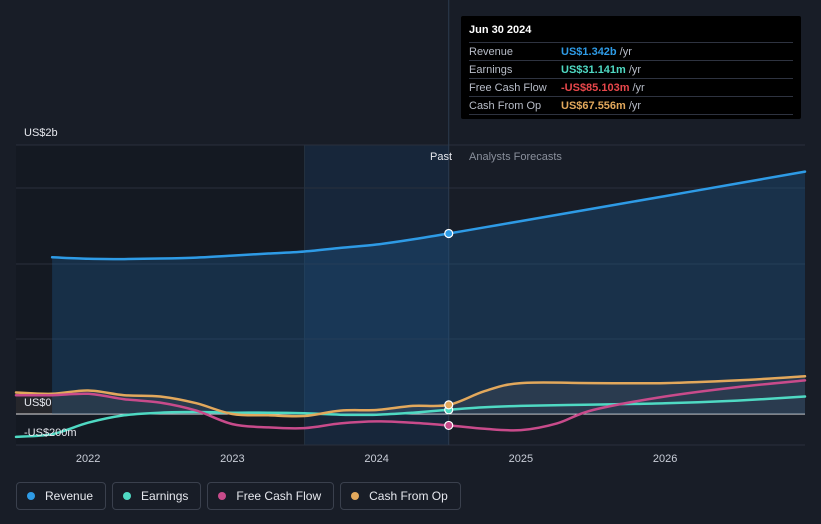 The width and height of the screenshot is (821, 524). Describe the element at coordinates (279, 496) in the screenshot. I see `legend-label: Free Cash Flow` at that location.